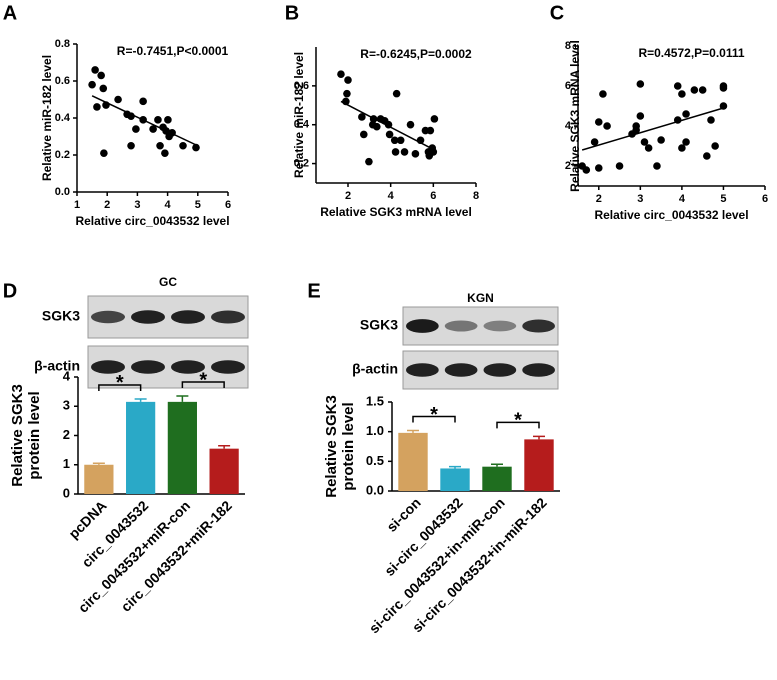  What do you see at coordinates (66, 405) in the screenshot?
I see `y-tick-label: 3` at bounding box center [66, 405].